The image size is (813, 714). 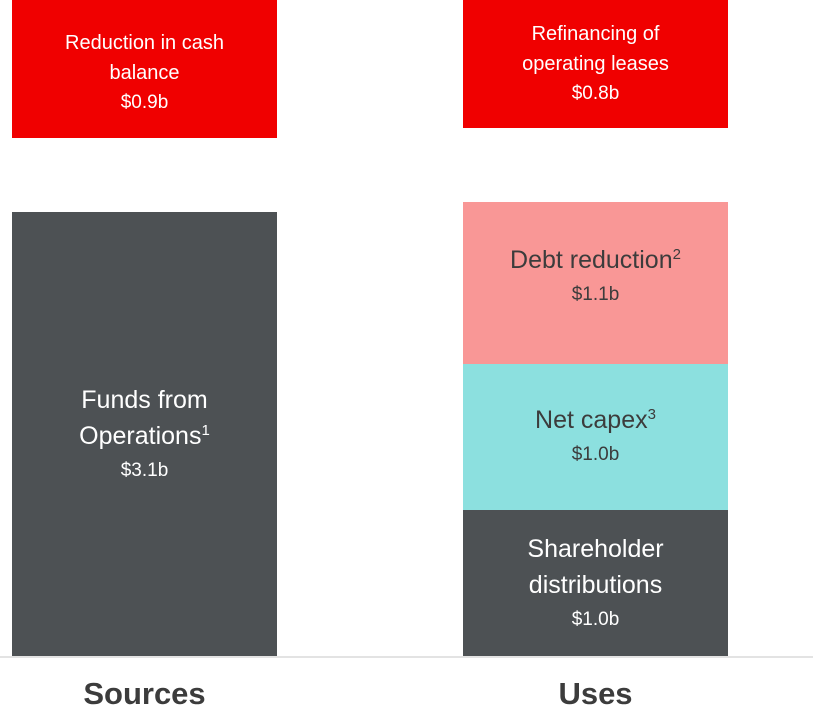 What do you see at coordinates (595, 34) in the screenshot?
I see `block-line: Refinancing of` at bounding box center [595, 34].